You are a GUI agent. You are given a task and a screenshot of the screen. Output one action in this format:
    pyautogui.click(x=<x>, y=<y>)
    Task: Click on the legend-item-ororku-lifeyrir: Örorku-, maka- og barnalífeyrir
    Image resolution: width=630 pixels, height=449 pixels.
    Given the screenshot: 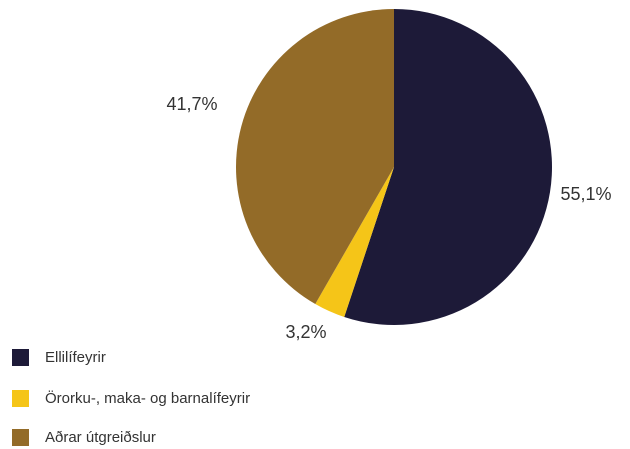 What is the action you would take?
    pyautogui.click(x=131, y=398)
    